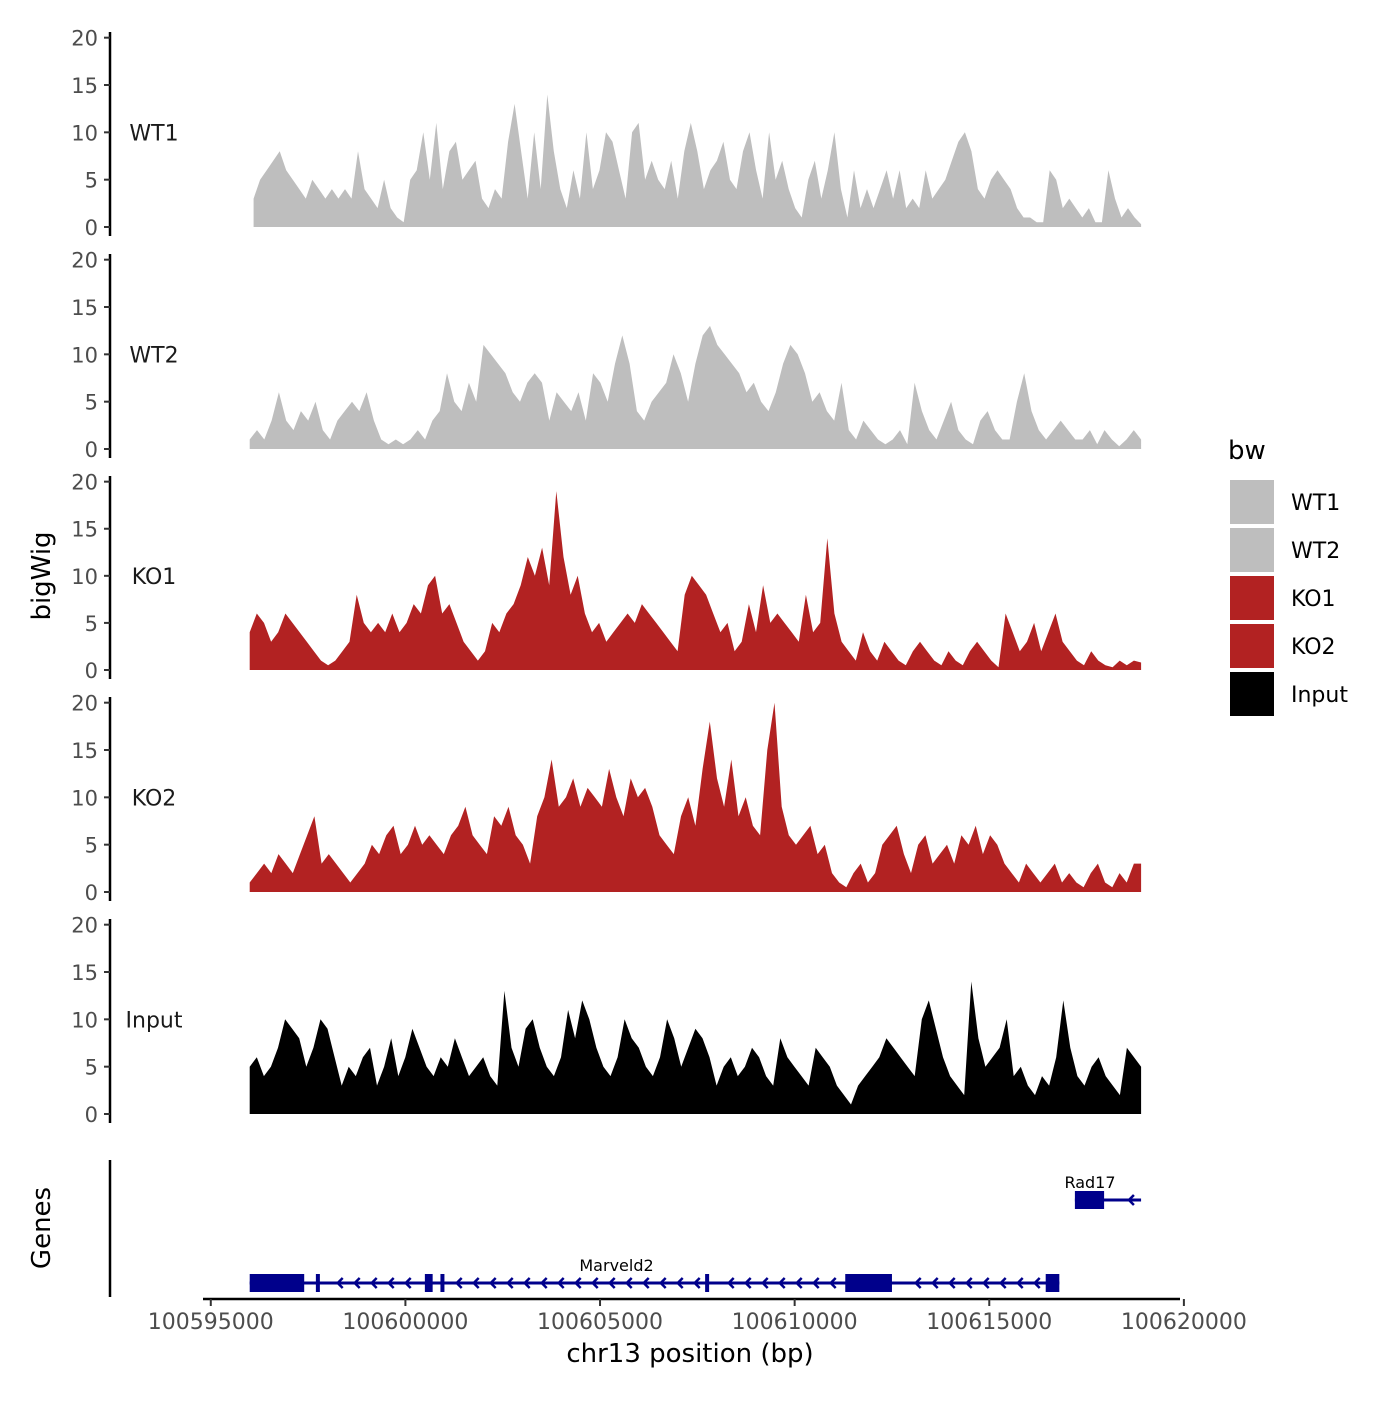  What do you see at coordinates (1315, 503) in the screenshot?
I see `legend-label-wt1: WT1` at bounding box center [1315, 503].